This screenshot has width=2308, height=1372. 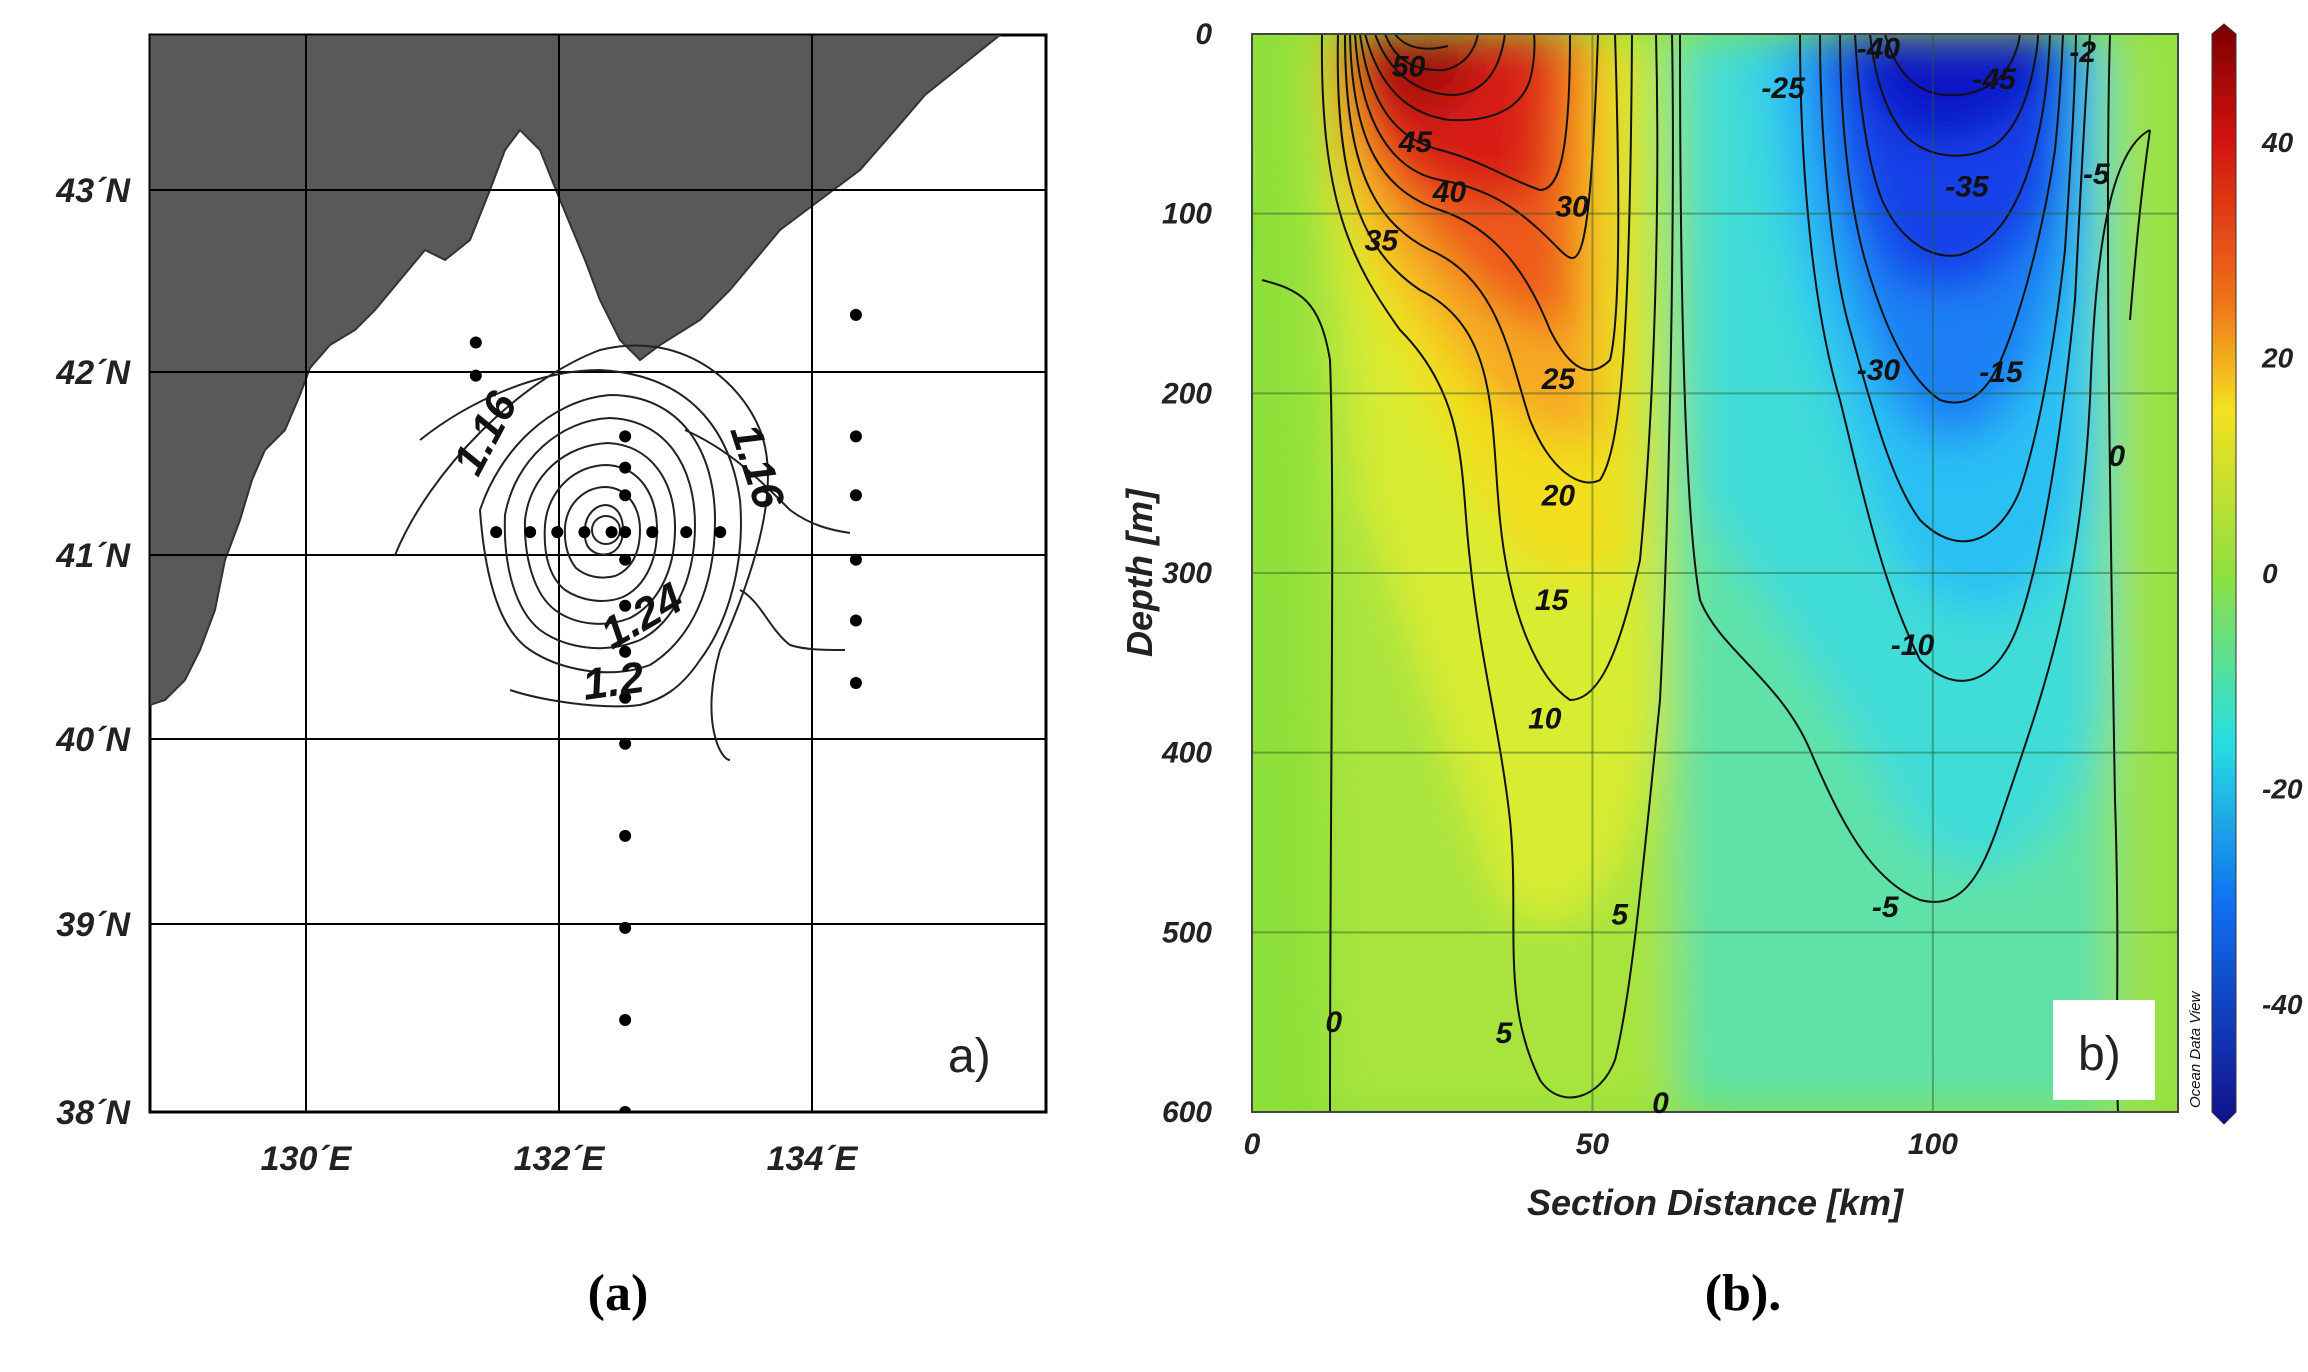 What do you see at coordinates (2082, 52) in the screenshot?
I see `contour-label: -2` at bounding box center [2082, 52].